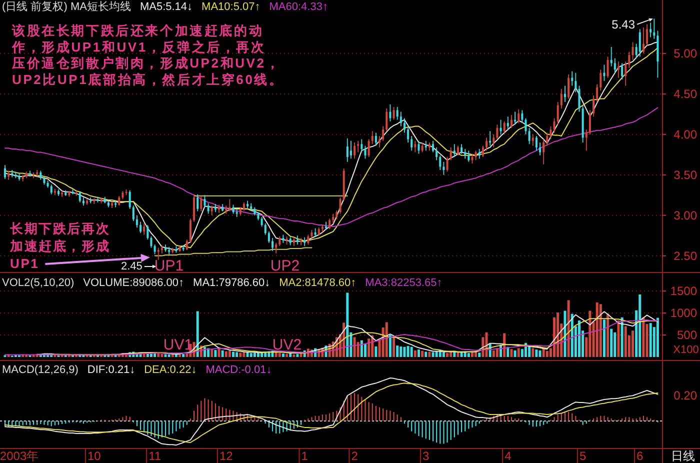 The image size is (700, 463). I want to click on annotation: 长期下跌后再次加速赶底，形成UP1, so click(59, 246).